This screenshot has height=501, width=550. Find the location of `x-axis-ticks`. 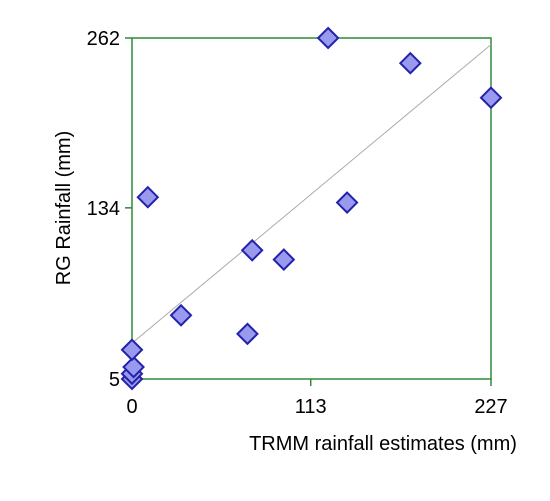

x-axis-ticks is located at coordinates (311, 382).